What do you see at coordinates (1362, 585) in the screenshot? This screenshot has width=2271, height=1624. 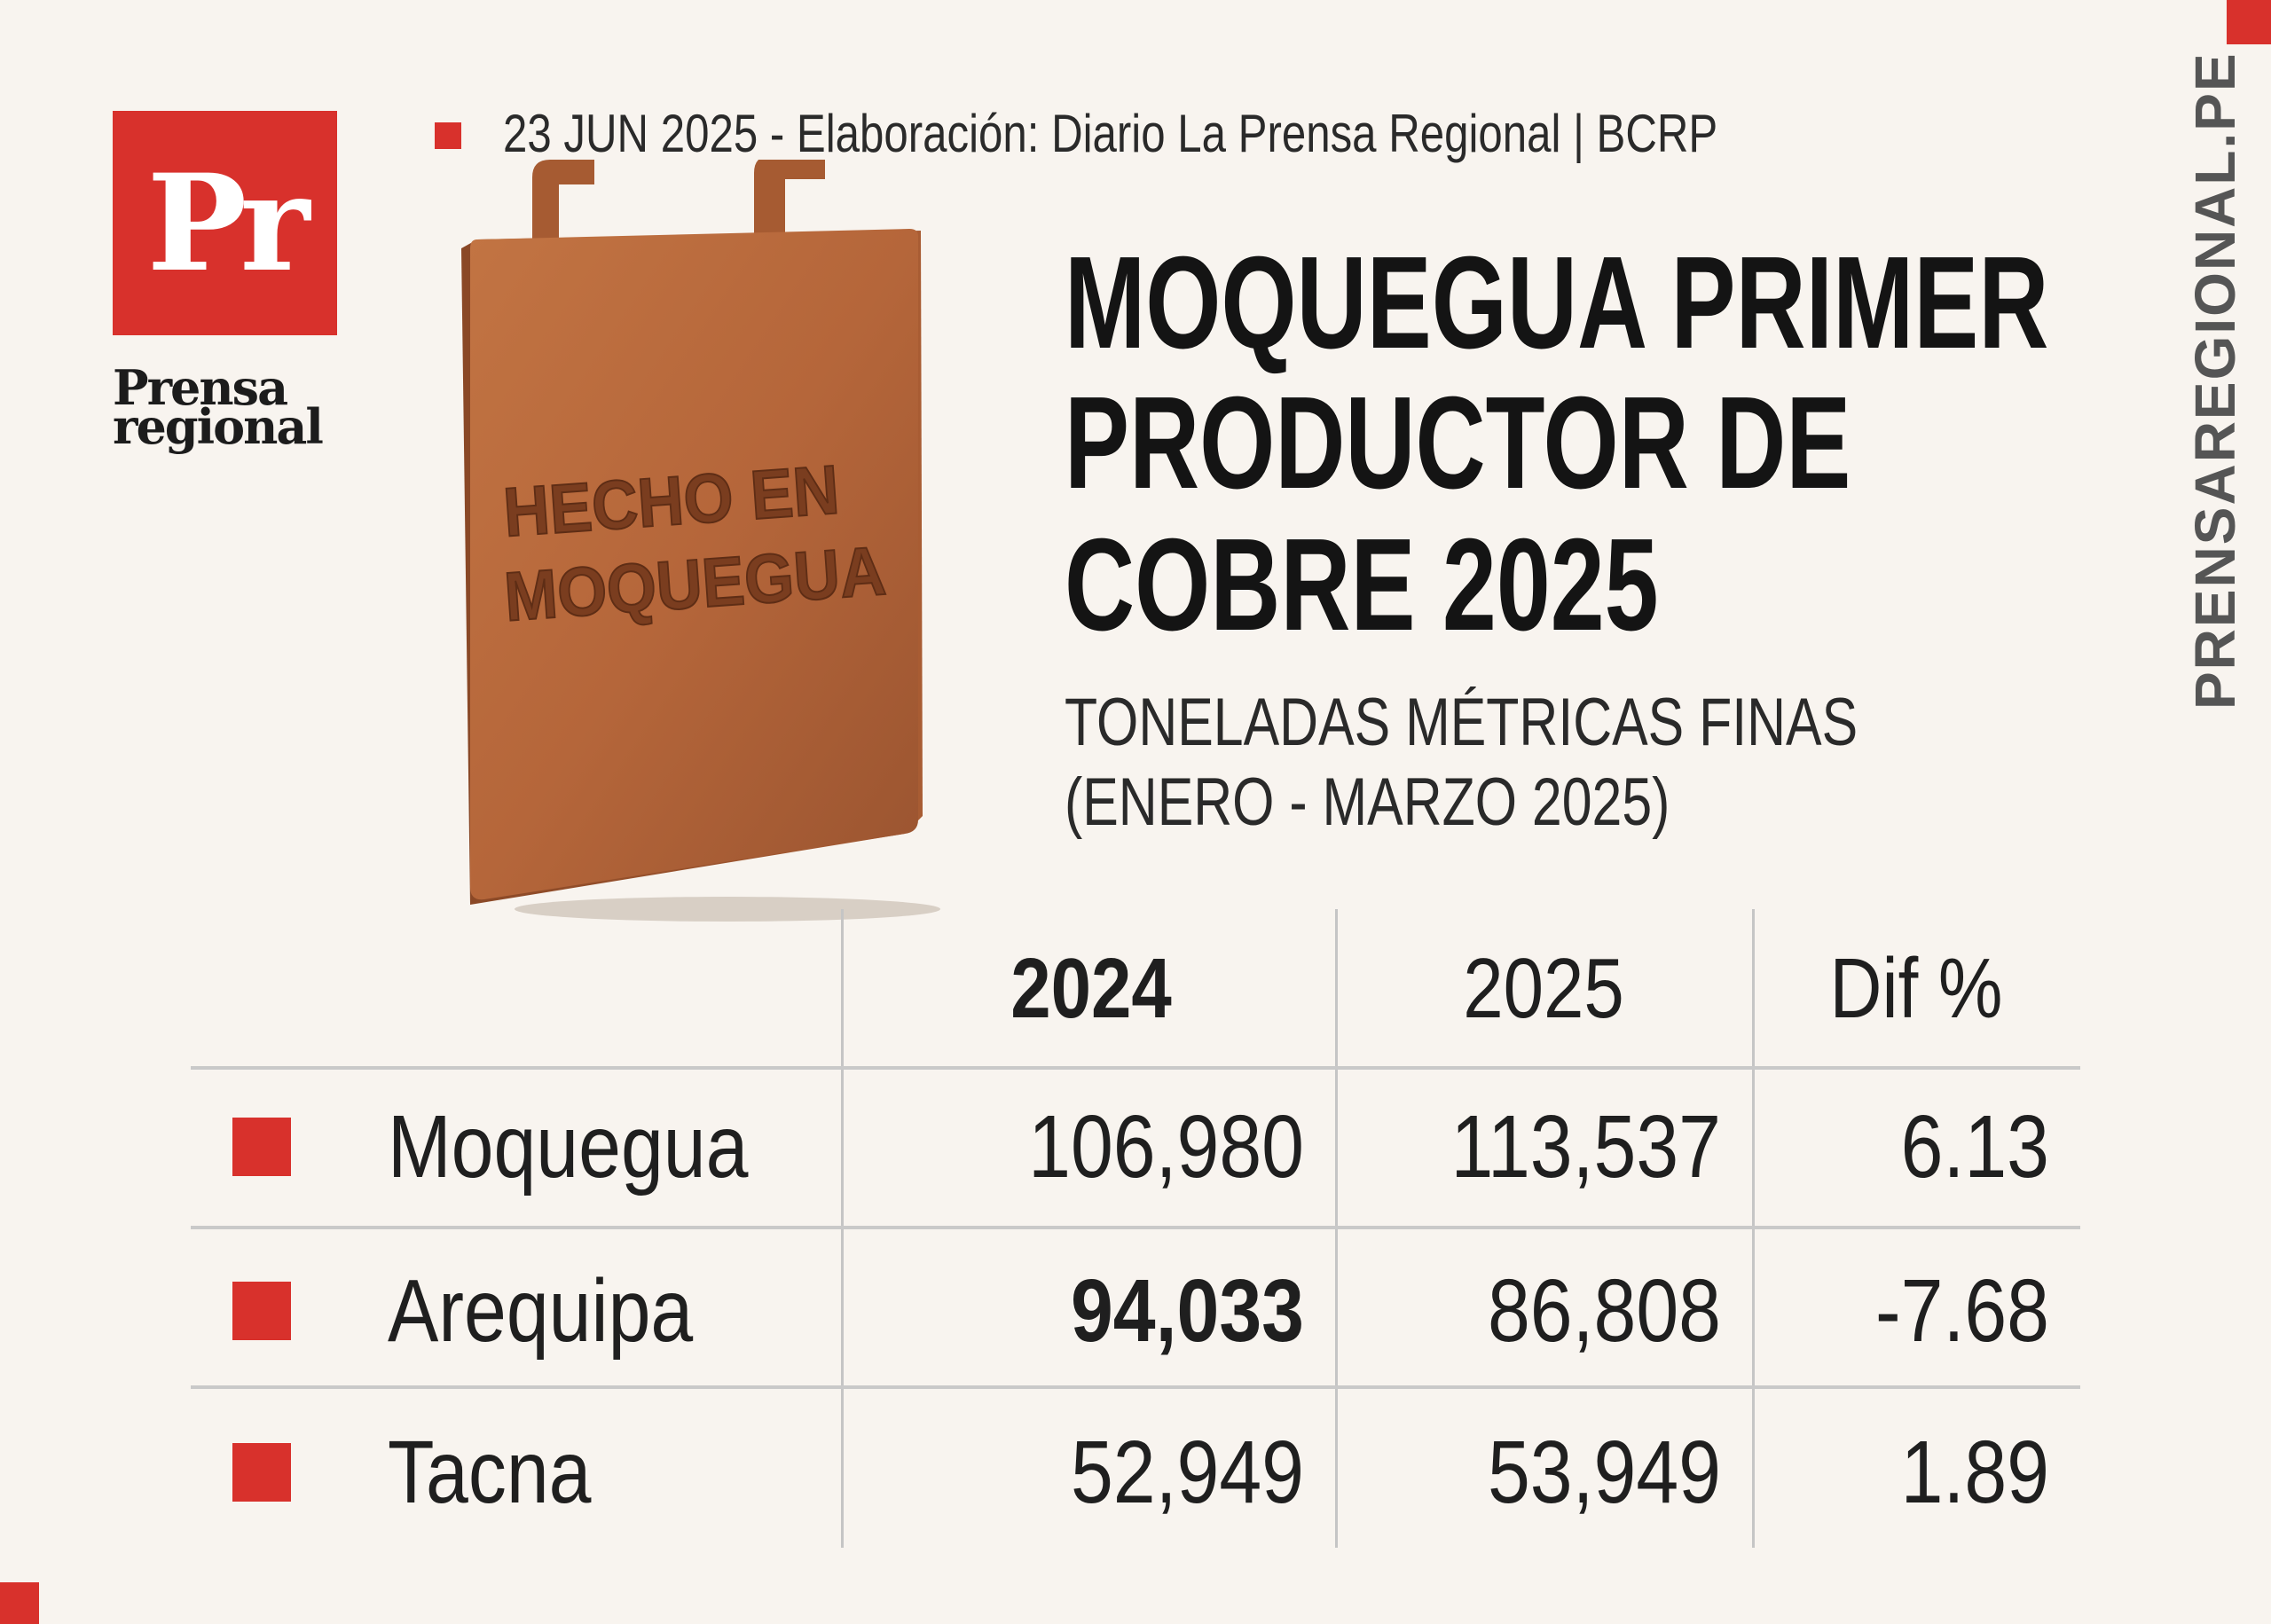 I see `headline-line-3: COBRE 2025` at bounding box center [1362, 585].